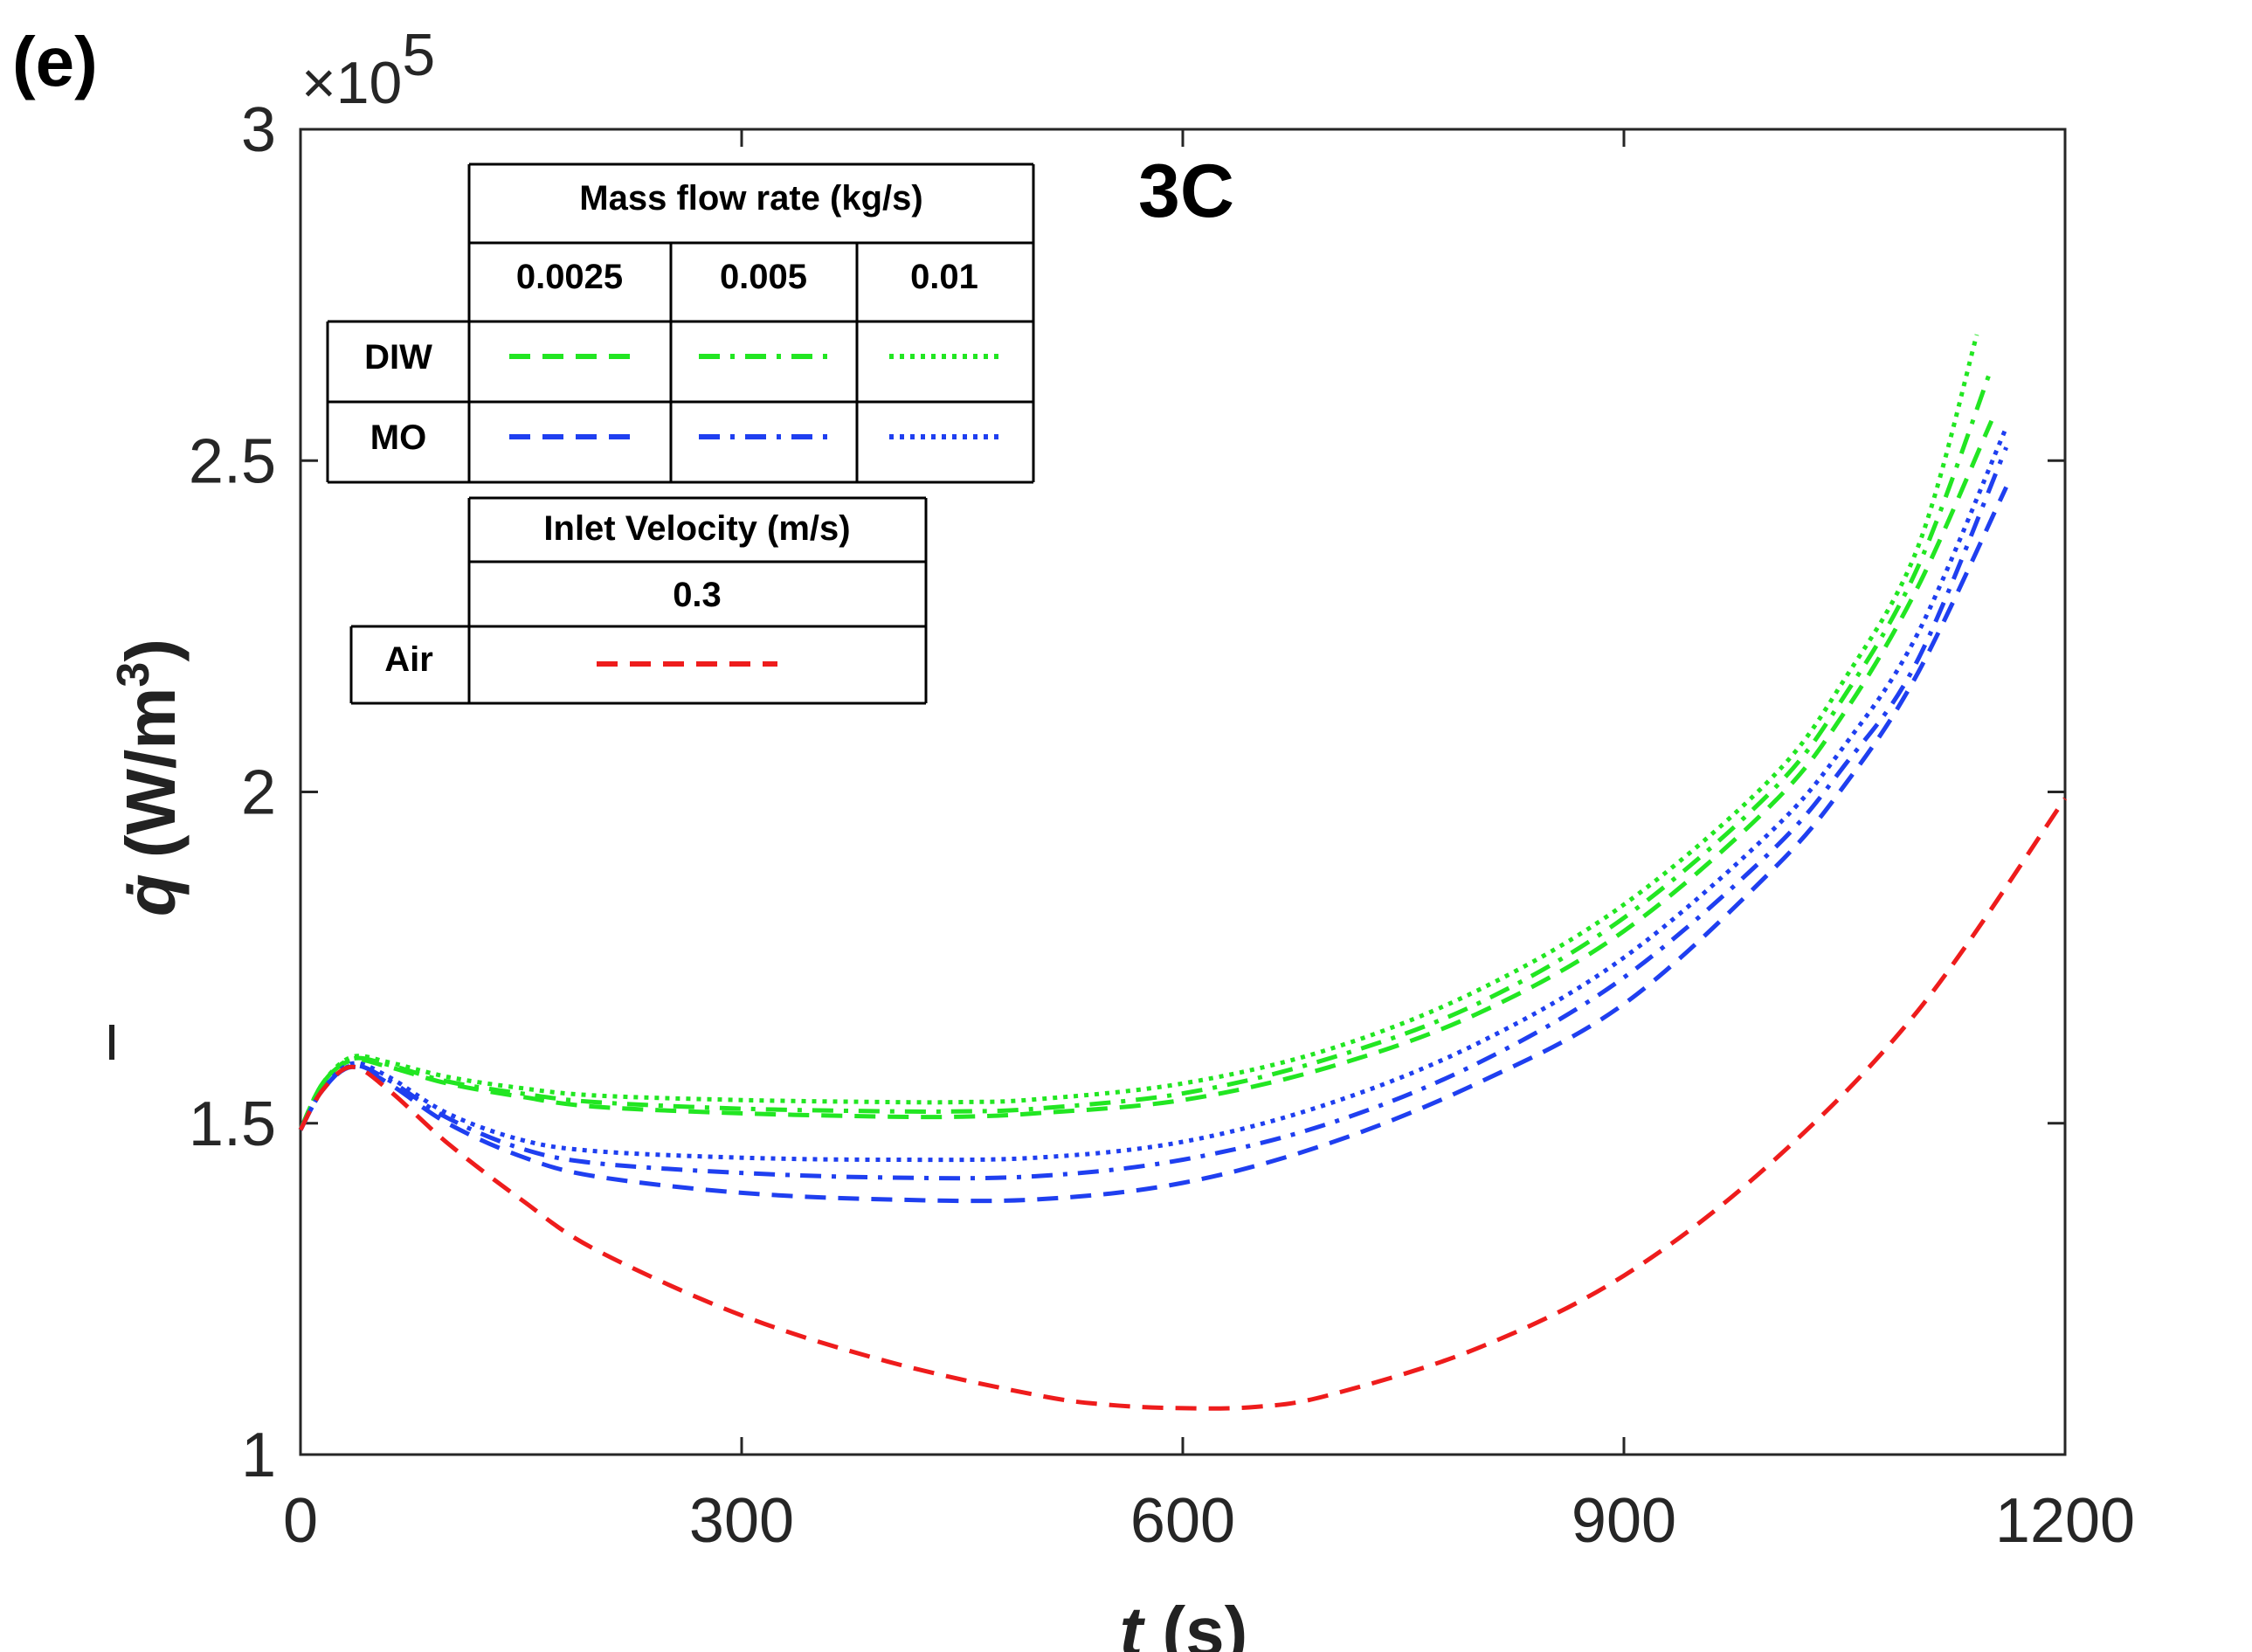 The image size is (2252, 1652). Describe the element at coordinates (232, 1124) in the screenshot. I see `y-tick-label: 1.5` at that location.